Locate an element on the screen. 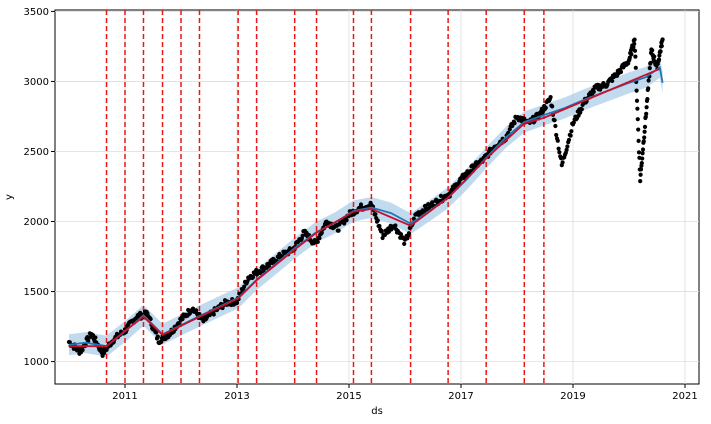  x-axis-label: ds is located at coordinates (377, 411).